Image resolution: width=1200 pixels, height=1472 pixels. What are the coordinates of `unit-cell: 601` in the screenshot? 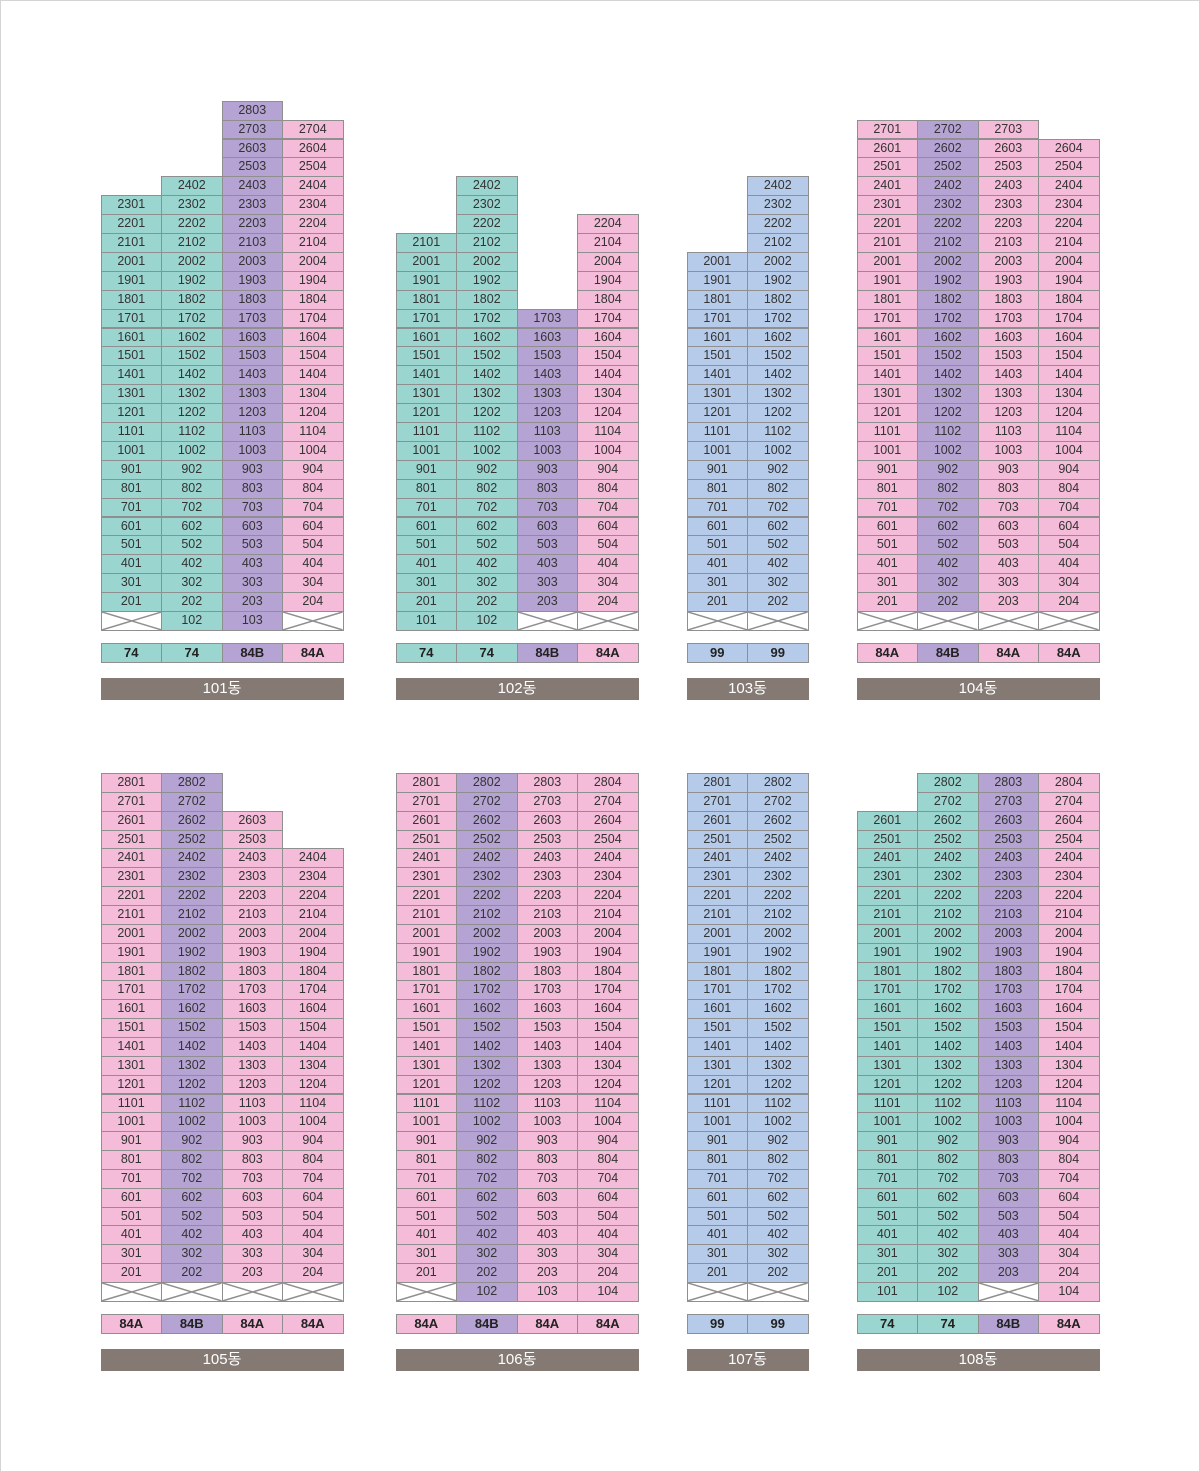 It's located at (426, 1197).